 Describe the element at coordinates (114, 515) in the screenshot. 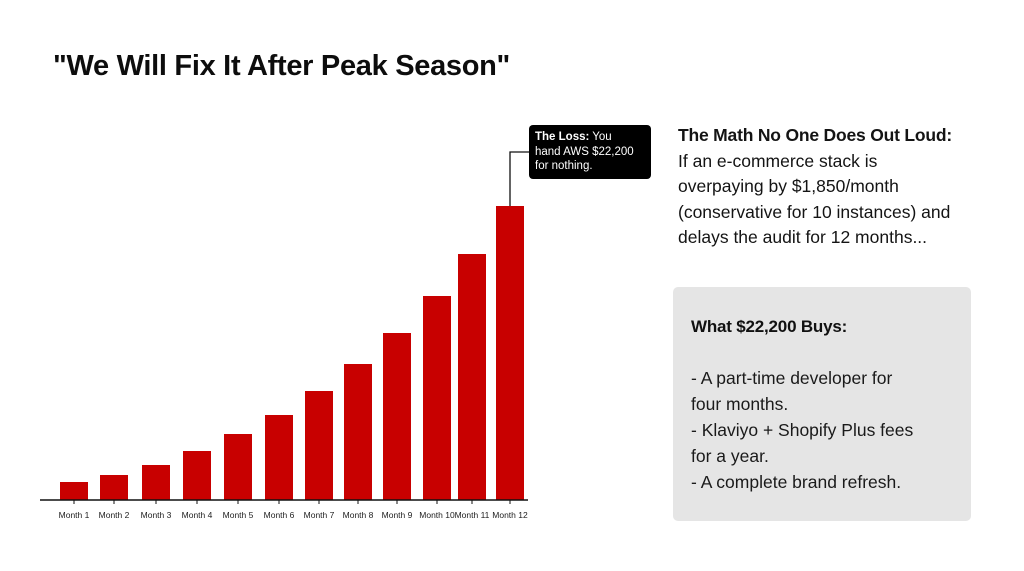

I see `x-axis-label: Month 2` at that location.